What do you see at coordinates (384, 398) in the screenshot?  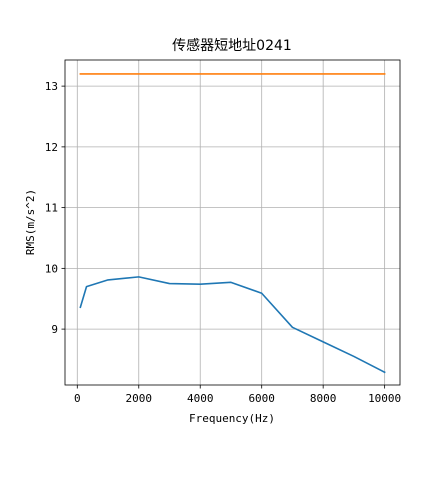 I see `x-tick-label: 10000` at bounding box center [384, 398].